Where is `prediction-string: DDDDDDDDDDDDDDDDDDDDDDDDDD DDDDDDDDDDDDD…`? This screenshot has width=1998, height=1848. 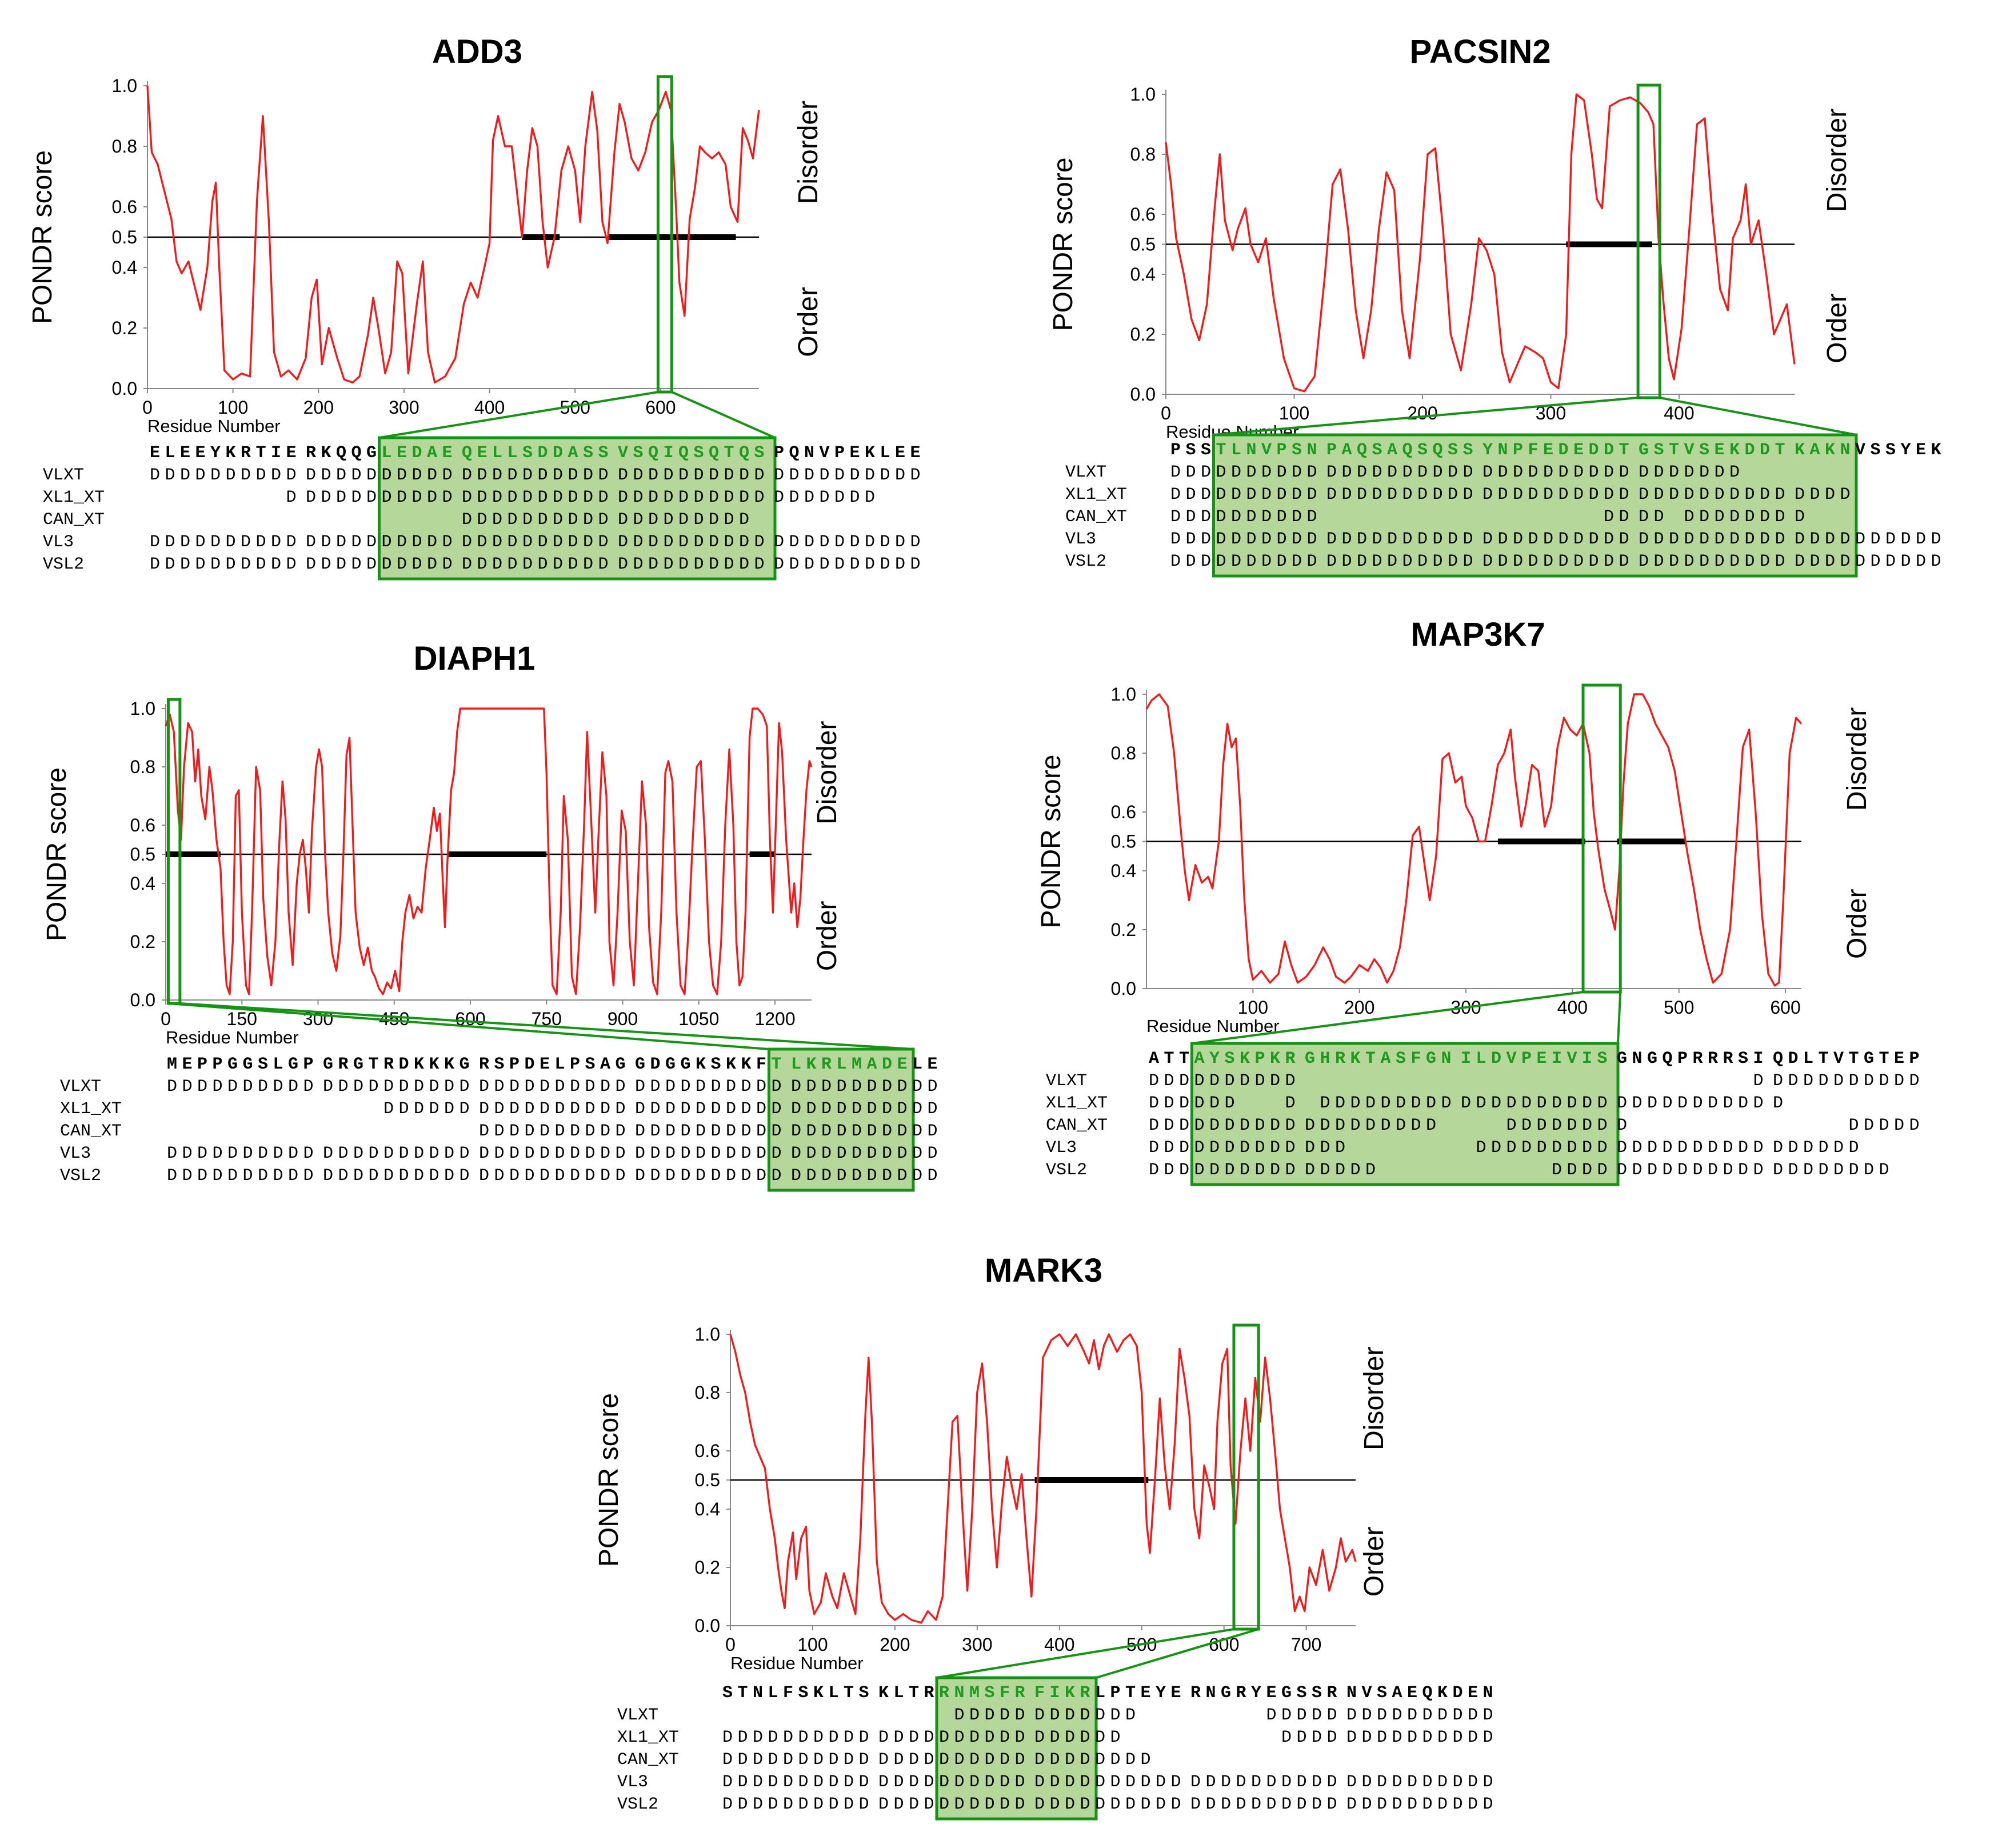
prediction-string: DDDDDDDDDDDDDDDDDDDDDDDDDD DDDDDDDDDDDDD… is located at coordinates (964, 1737).